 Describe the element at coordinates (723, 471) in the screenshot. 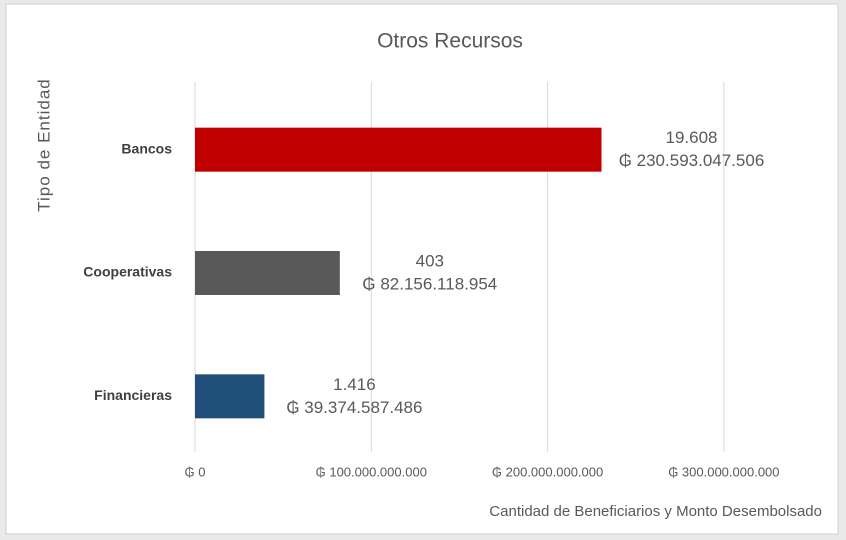

I see `x-tick-label: ₲ 300.000.000.000` at that location.